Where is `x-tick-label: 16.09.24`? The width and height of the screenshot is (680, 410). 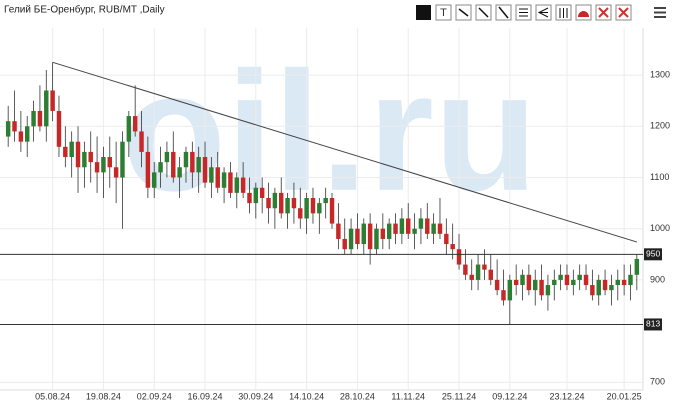
x-tick-label: 16.09.24 is located at coordinates (205, 396).